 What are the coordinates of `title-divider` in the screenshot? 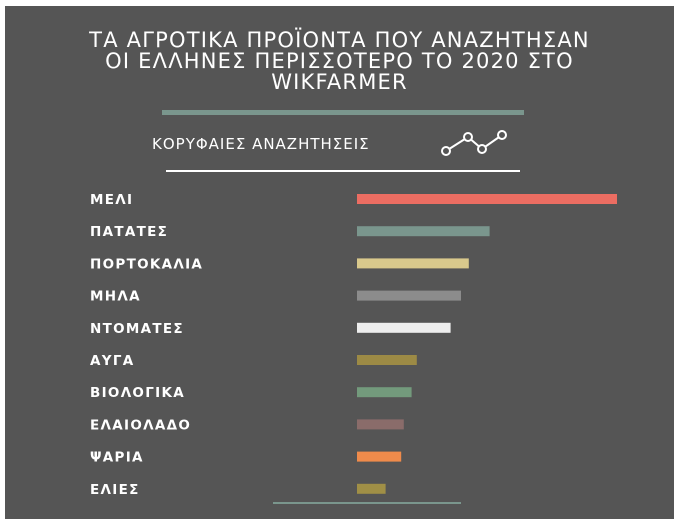 It's located at (343, 112).